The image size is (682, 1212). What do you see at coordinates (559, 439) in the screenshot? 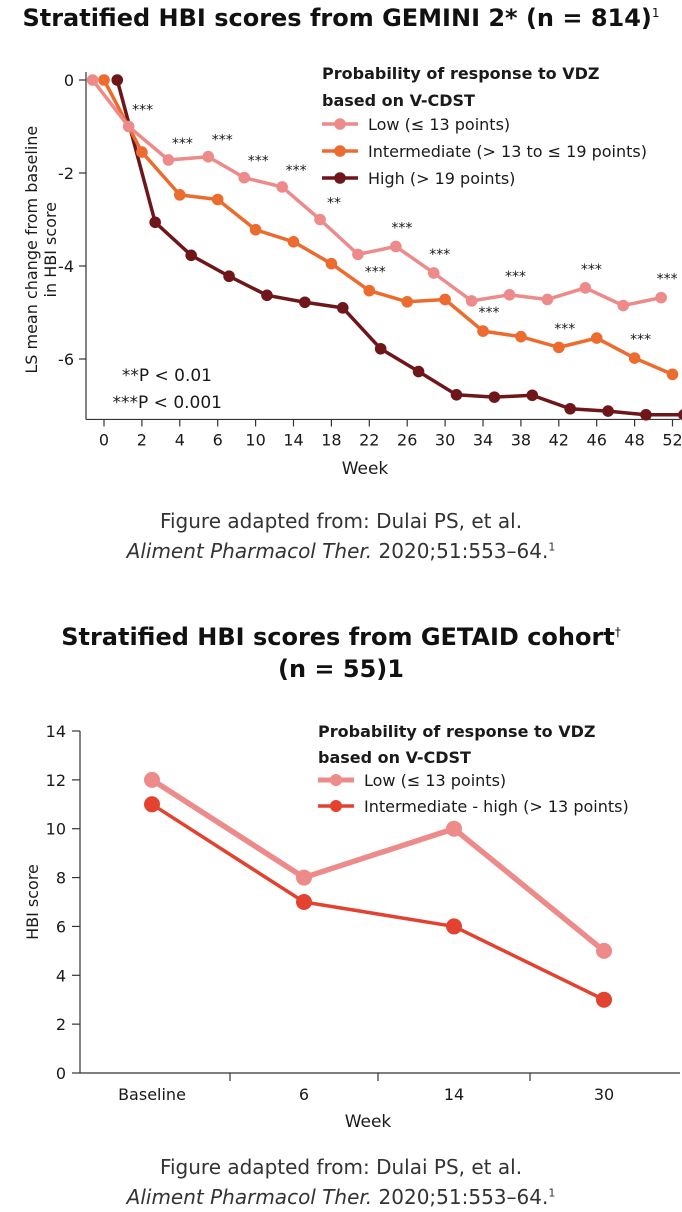
I see `x-tick-label: 42` at bounding box center [559, 439].